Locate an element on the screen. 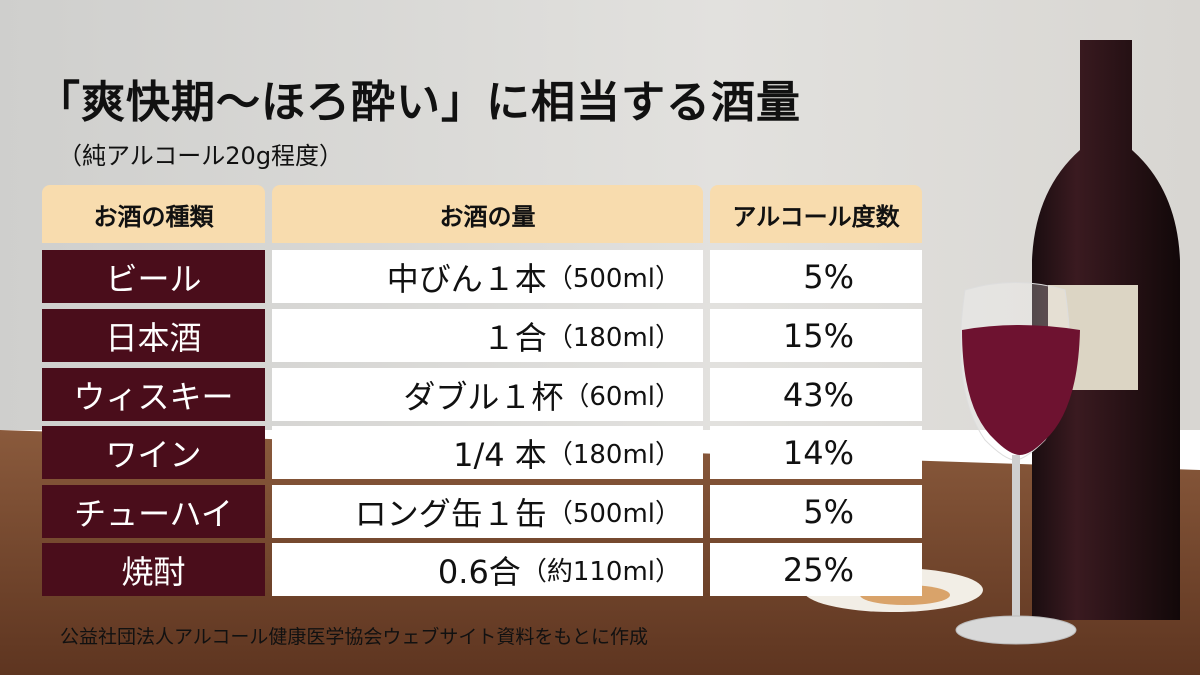 The height and width of the screenshot is (675, 1200). amount: ダブル１杯 is located at coordinates (483, 396).